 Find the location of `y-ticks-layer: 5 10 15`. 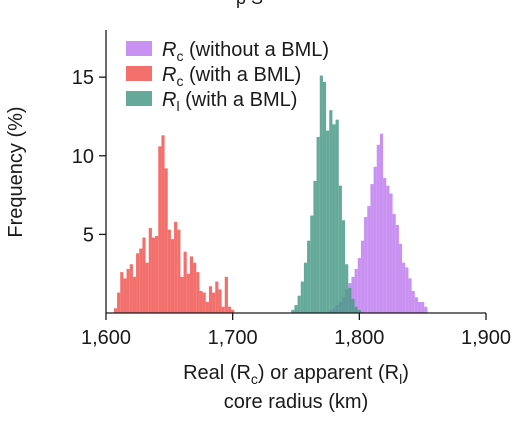

y-ticks-layer: 5 10 15 is located at coordinates (89, 156).